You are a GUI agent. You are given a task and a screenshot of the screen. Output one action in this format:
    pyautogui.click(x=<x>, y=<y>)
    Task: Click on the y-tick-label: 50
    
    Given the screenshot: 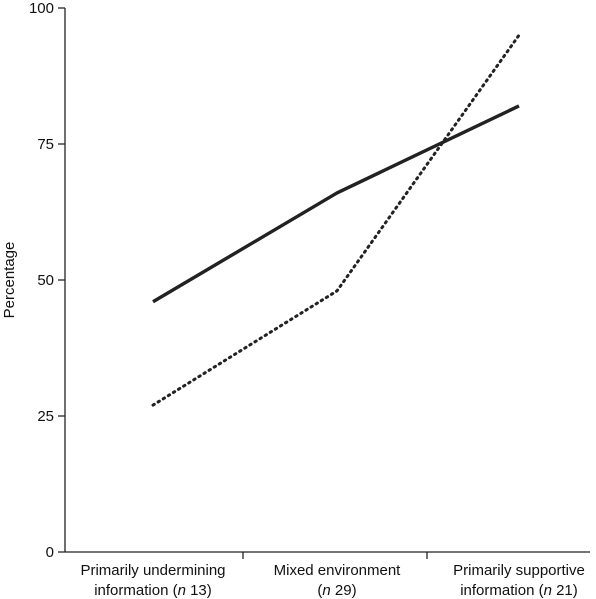 What is the action you would take?
    pyautogui.click(x=45, y=280)
    